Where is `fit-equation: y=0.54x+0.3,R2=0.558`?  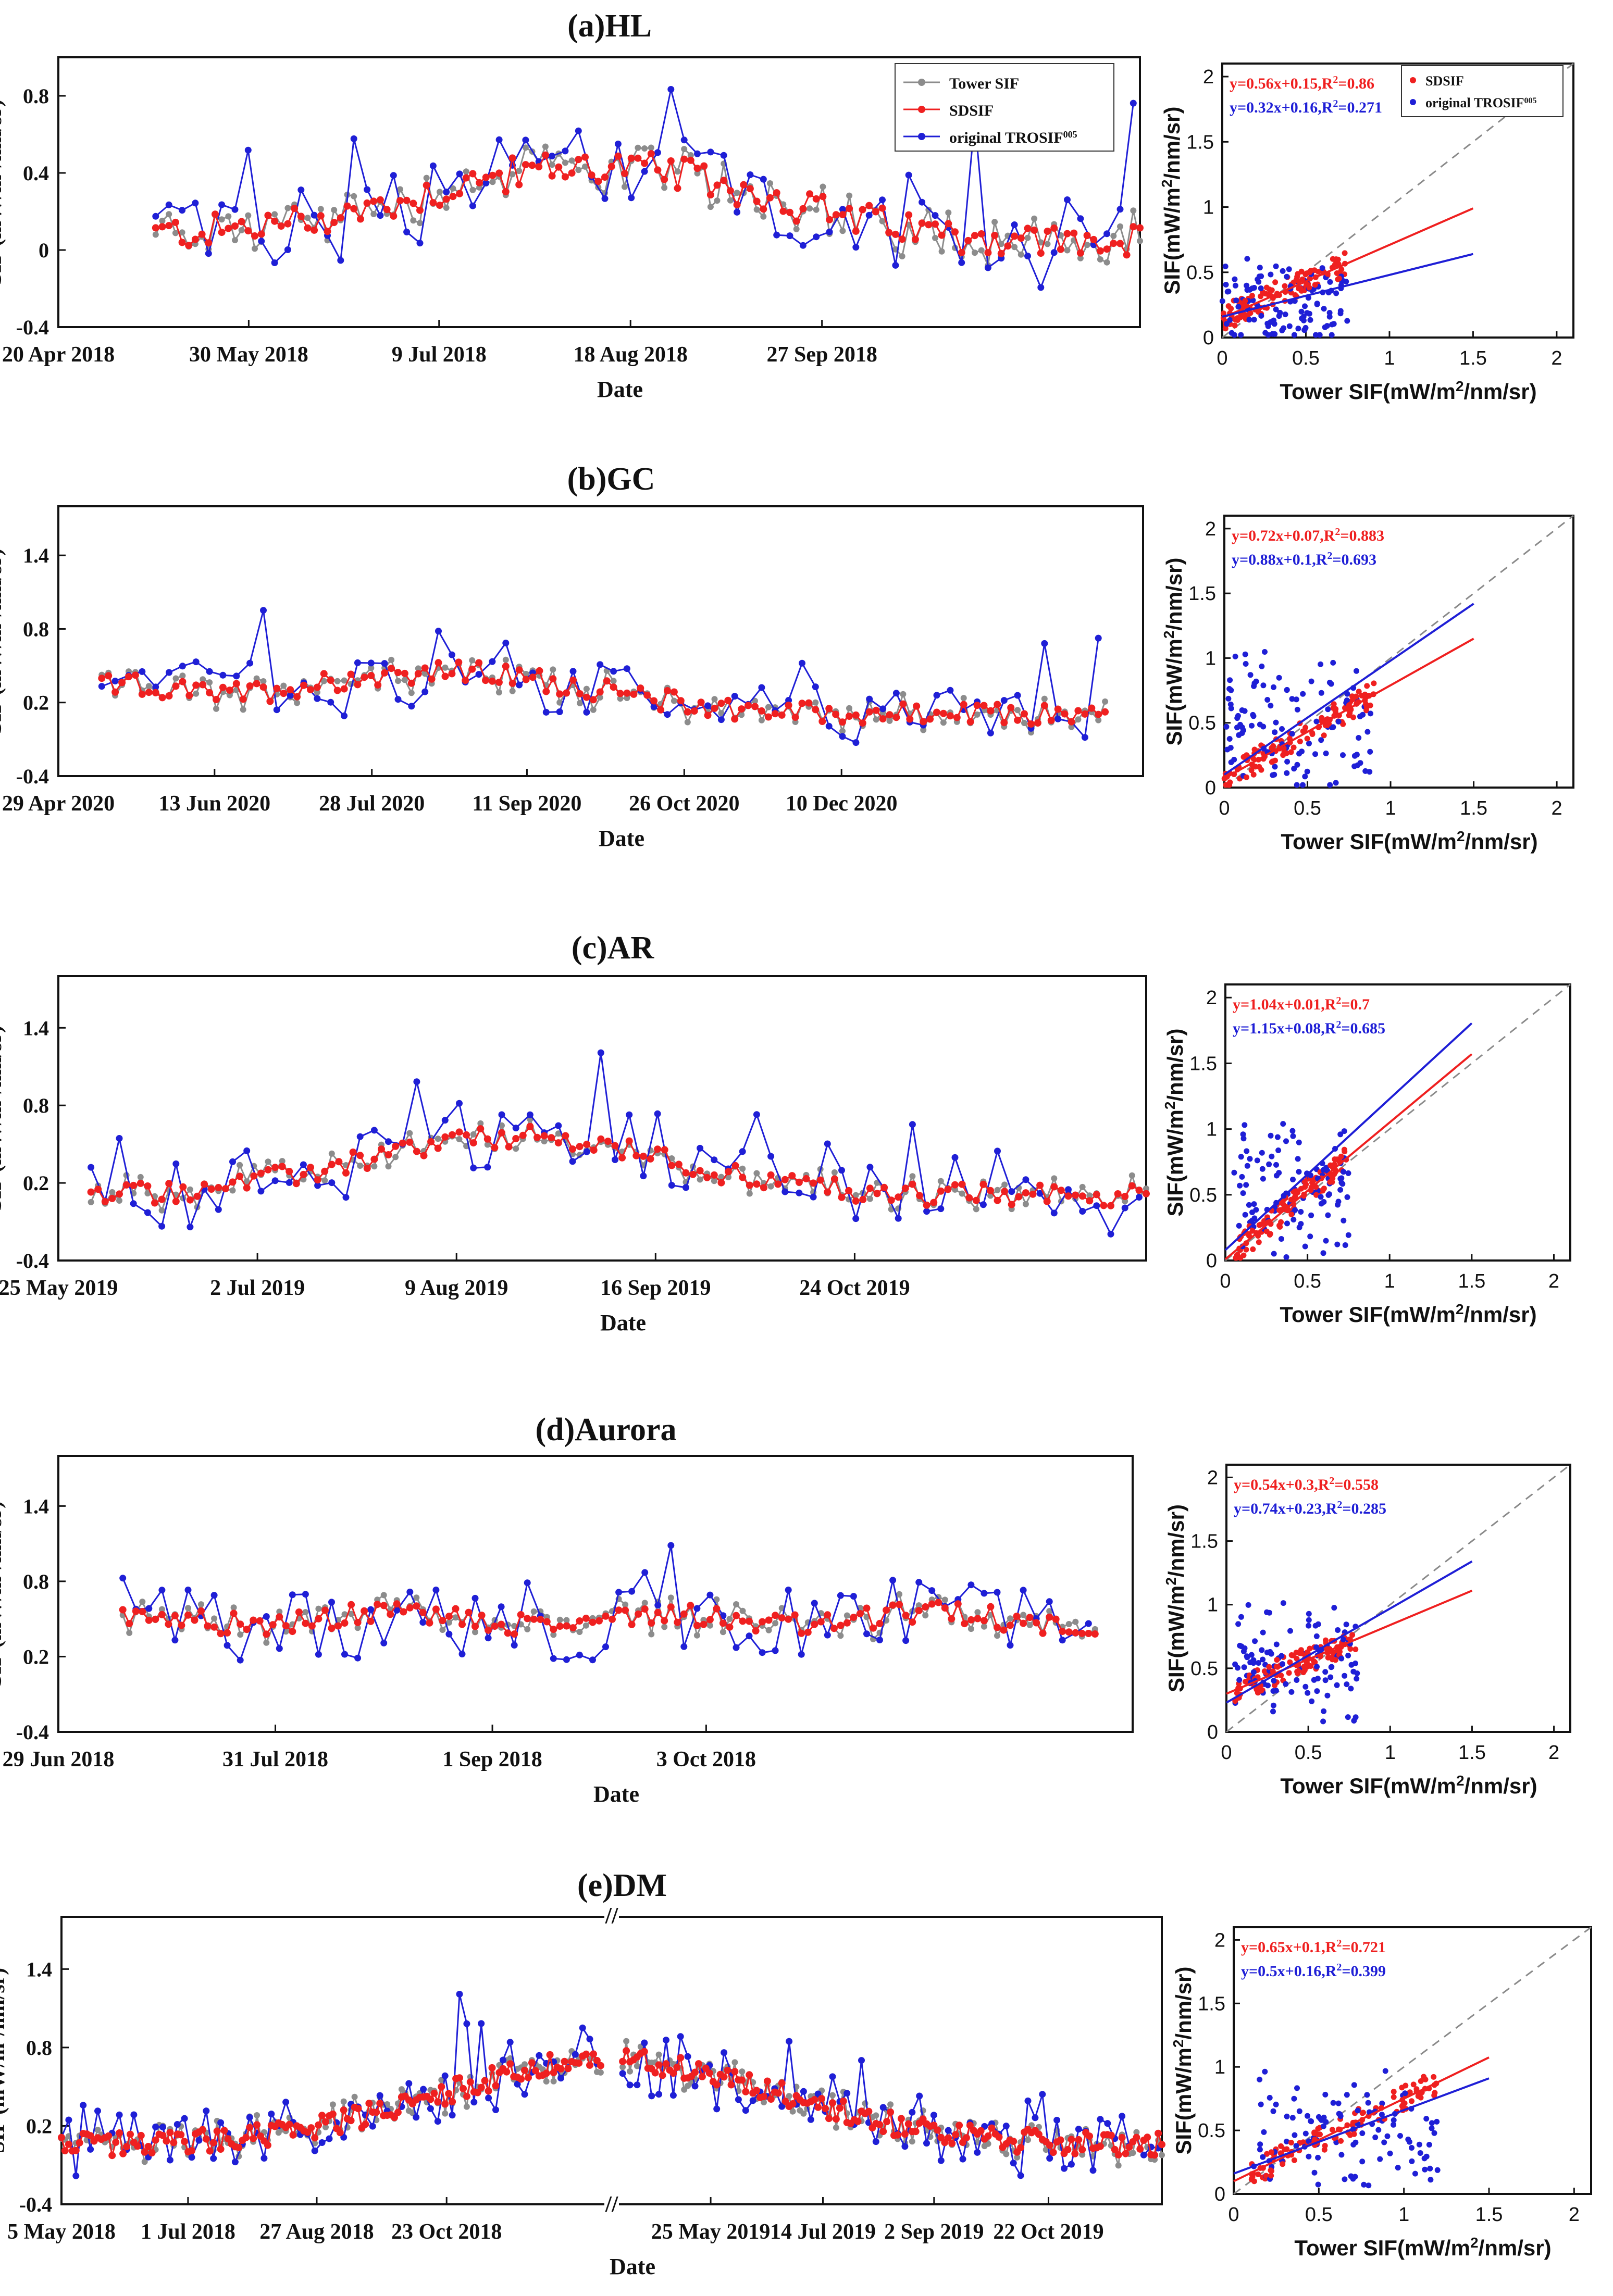 fit-equation: y=0.54x+0.3,R2=0.558 is located at coordinates (1306, 1484).